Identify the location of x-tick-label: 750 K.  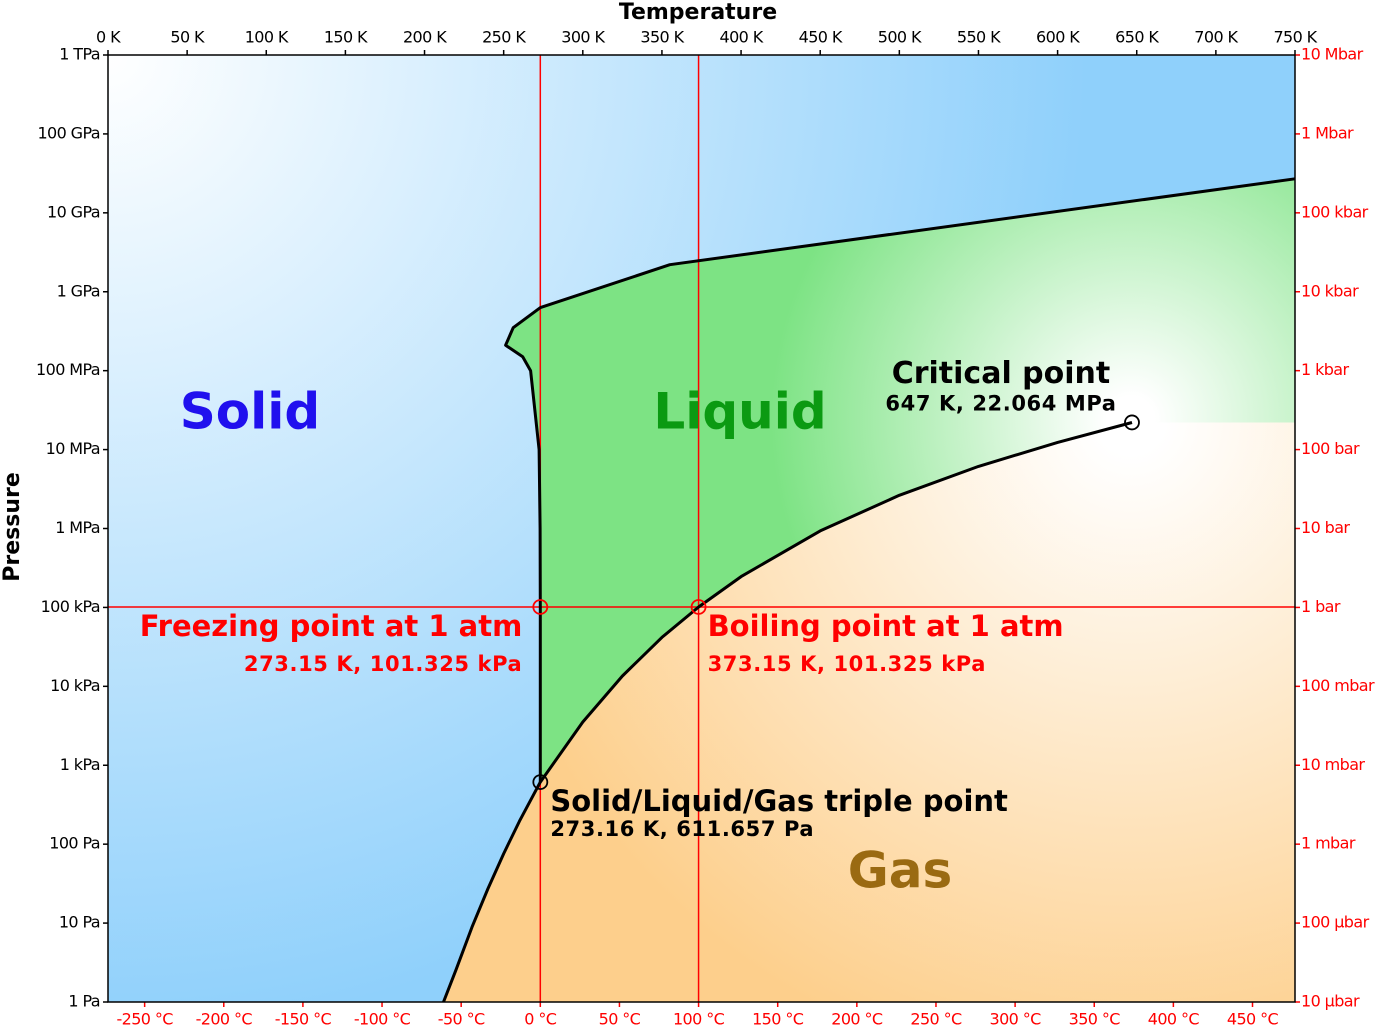
(1295, 37).